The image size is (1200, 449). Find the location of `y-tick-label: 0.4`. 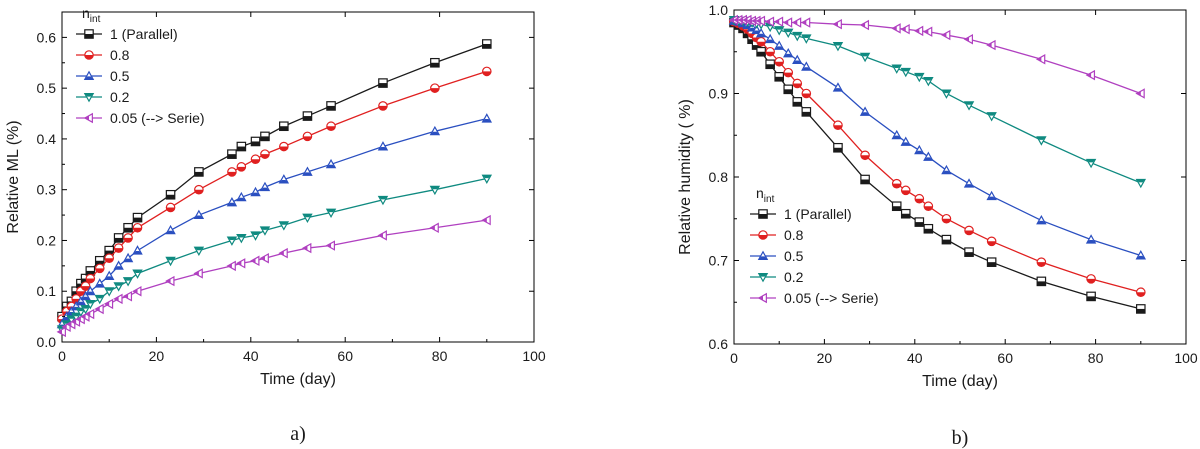

y-tick-label: 0.4 is located at coordinates (47, 139).